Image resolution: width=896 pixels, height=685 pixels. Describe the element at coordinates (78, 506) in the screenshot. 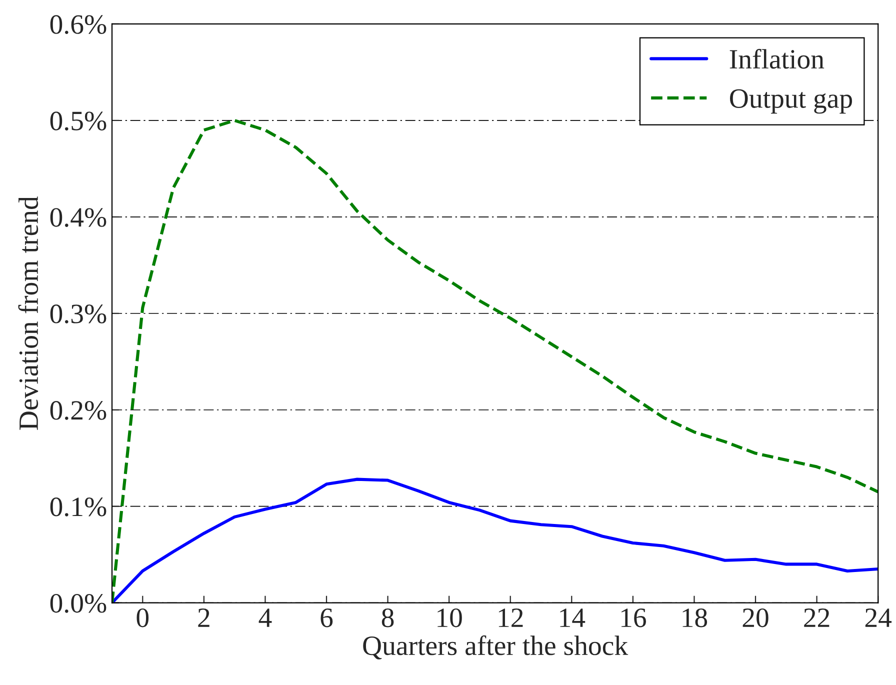

I see `y-tick-label: 0.1%` at that location.